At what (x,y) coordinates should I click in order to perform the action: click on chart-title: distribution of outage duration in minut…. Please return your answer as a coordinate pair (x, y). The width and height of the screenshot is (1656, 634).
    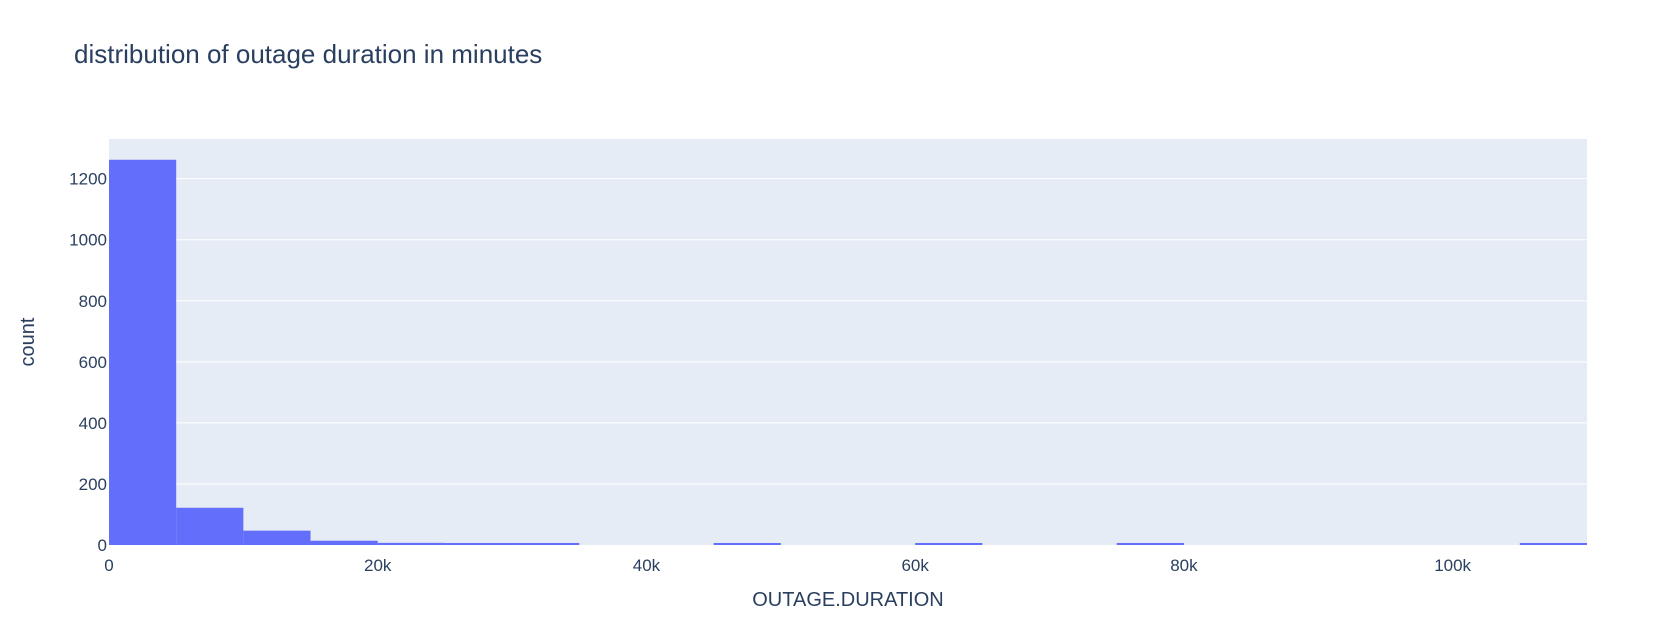
    Looking at the image, I should click on (308, 54).